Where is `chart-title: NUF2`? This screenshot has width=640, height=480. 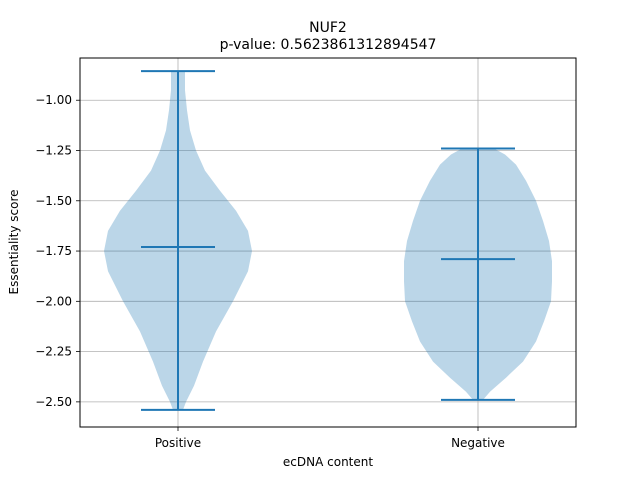
chart-title: NUF2 is located at coordinates (328, 28).